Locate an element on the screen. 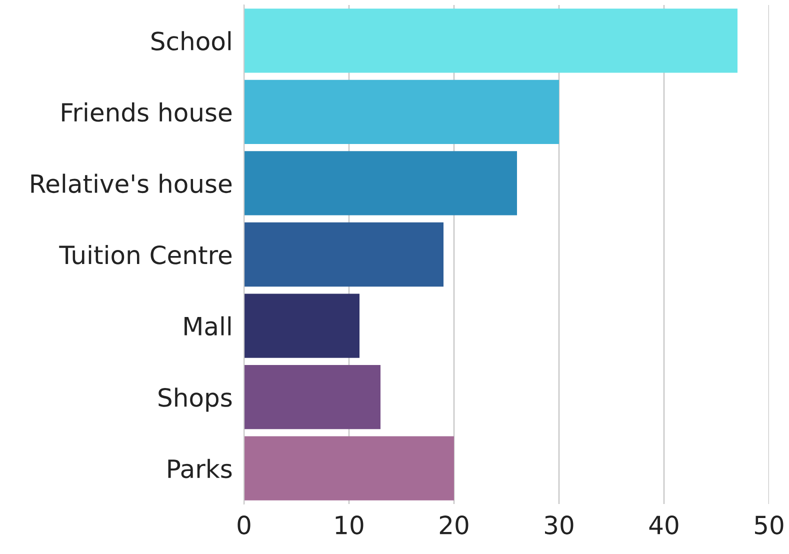  x-tick-label: 30 is located at coordinates (559, 525).